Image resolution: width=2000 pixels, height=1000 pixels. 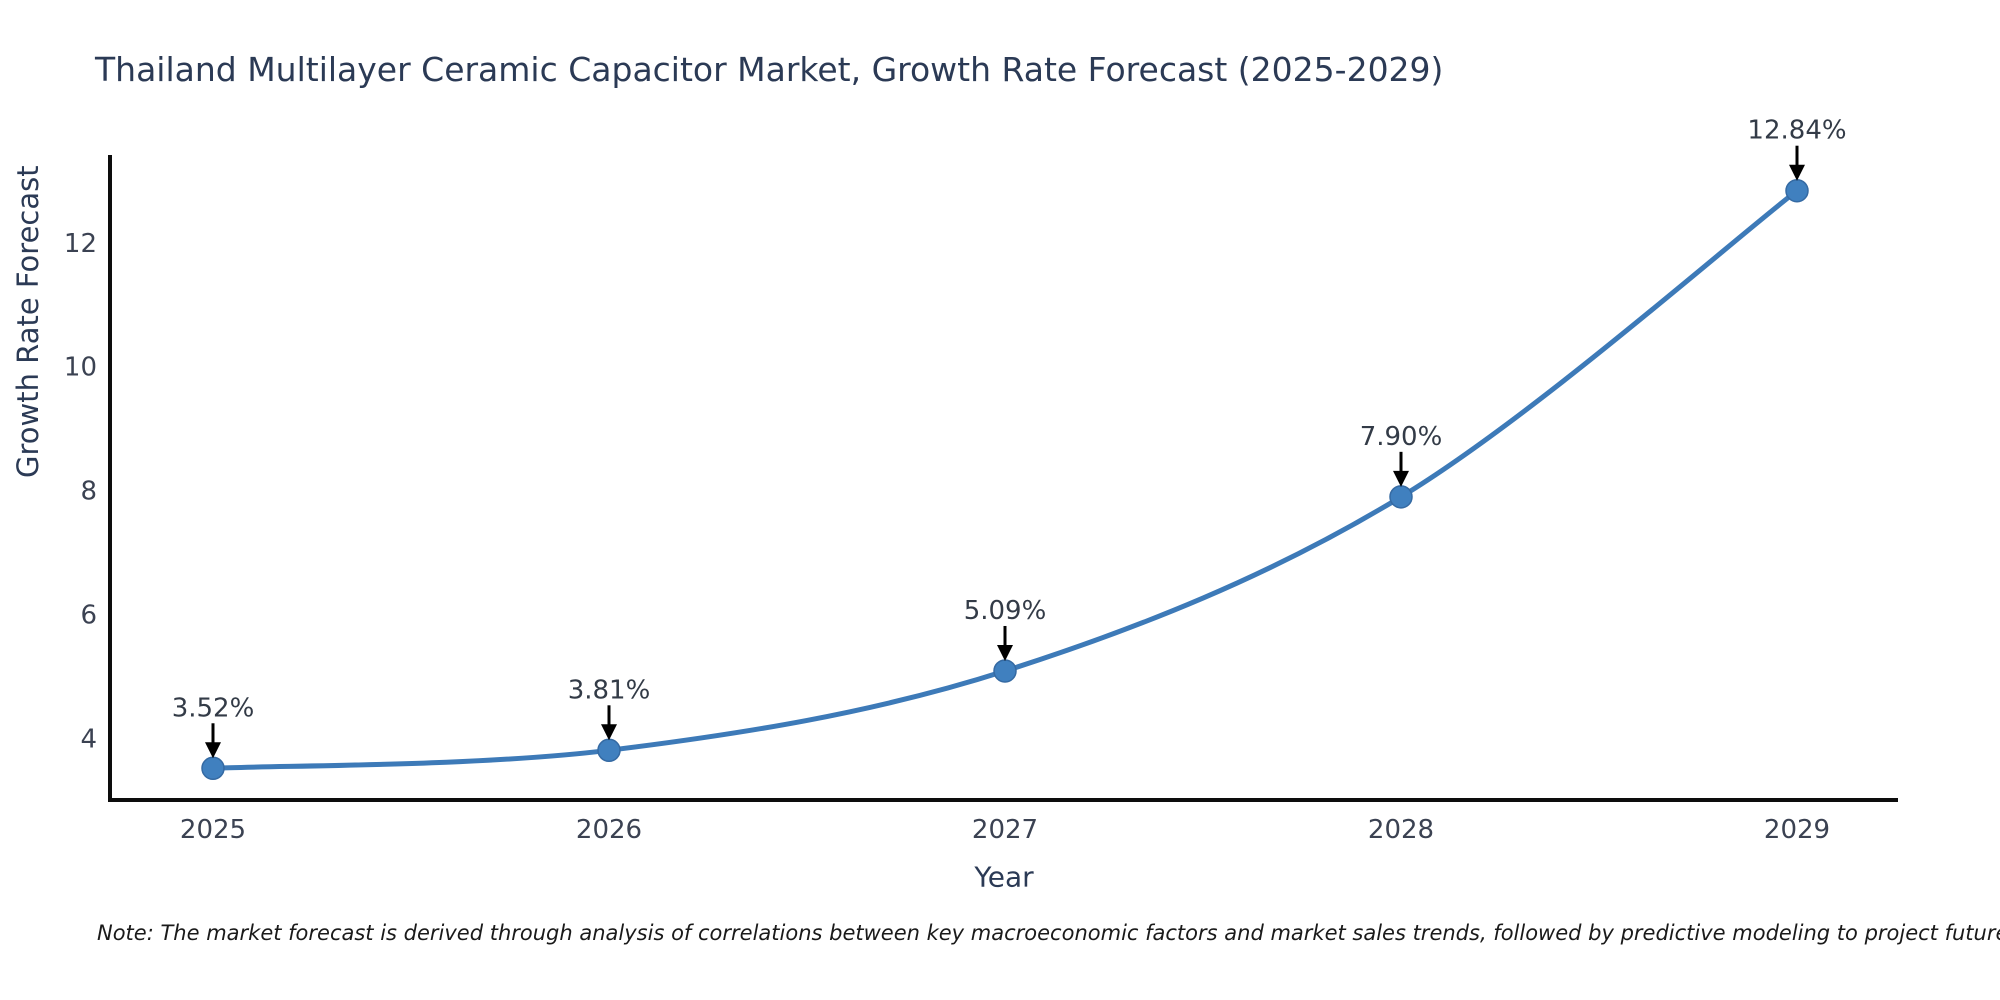 What do you see at coordinates (1005, 611) in the screenshot?
I see `point-value-label: 5.09%` at bounding box center [1005, 611].